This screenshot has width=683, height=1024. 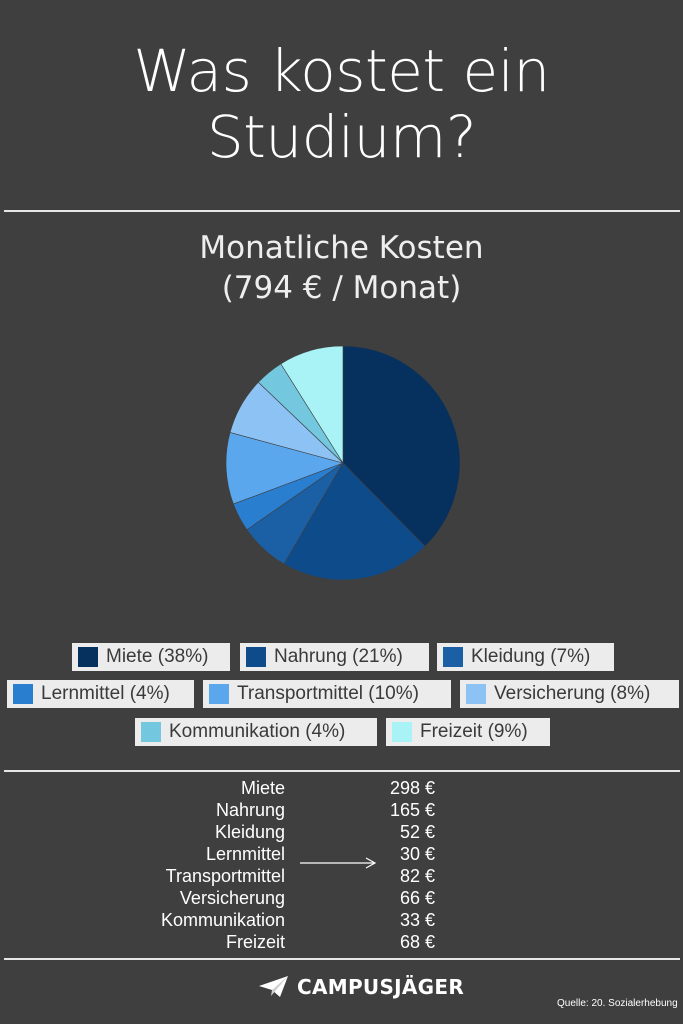 What do you see at coordinates (222, 920) in the screenshot?
I see `cost-label: Kommunikation` at bounding box center [222, 920].